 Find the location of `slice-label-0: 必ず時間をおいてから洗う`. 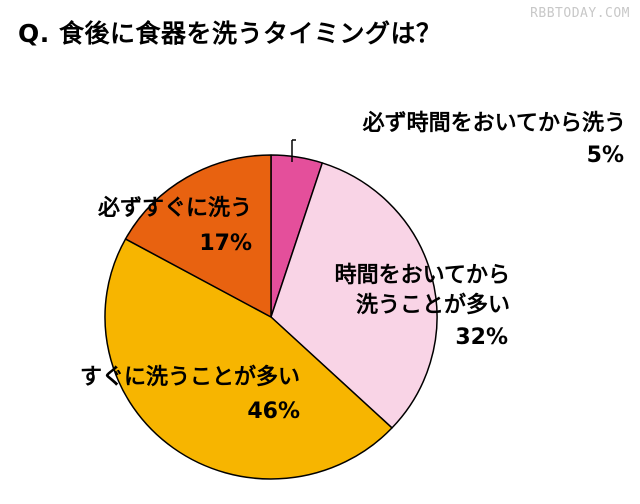

slice-label-0: 必ず時間をおいてから洗う is located at coordinates (494, 123).